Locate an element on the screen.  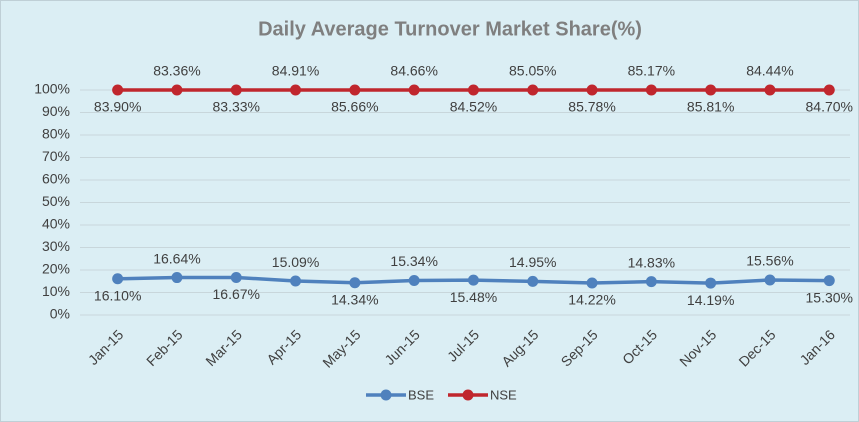
legend-item: BSE is located at coordinates (400, 394).